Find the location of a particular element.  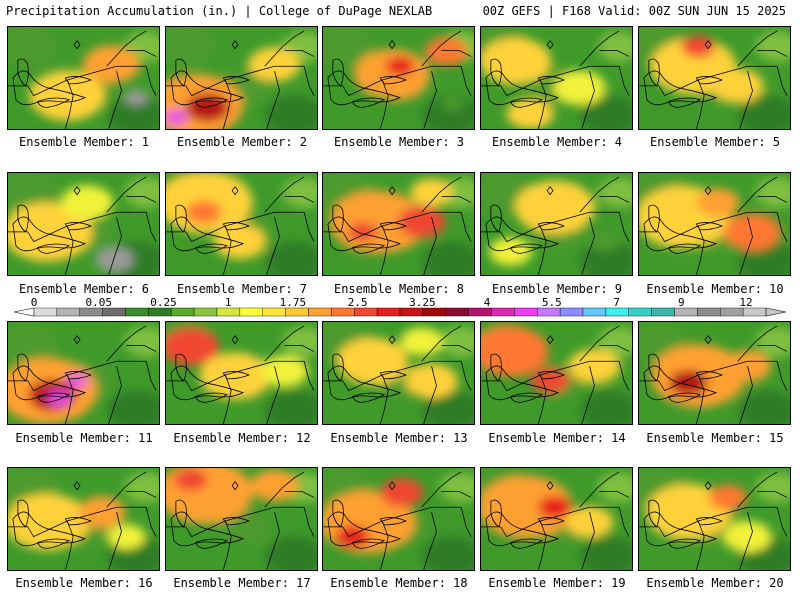

colorbar-tick-label: 9 is located at coordinates (681, 302).